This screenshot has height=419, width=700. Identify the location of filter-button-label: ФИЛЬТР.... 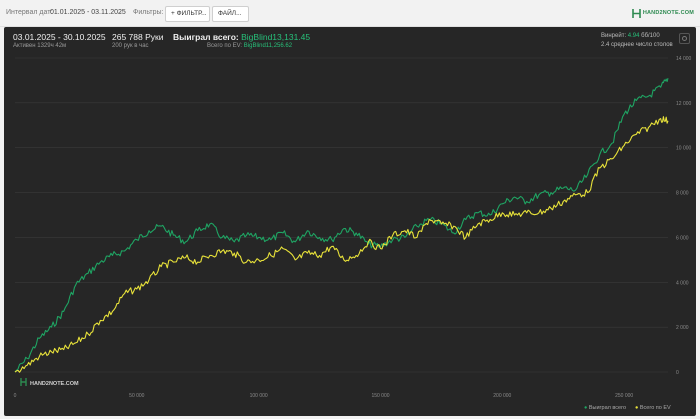
(191, 13).